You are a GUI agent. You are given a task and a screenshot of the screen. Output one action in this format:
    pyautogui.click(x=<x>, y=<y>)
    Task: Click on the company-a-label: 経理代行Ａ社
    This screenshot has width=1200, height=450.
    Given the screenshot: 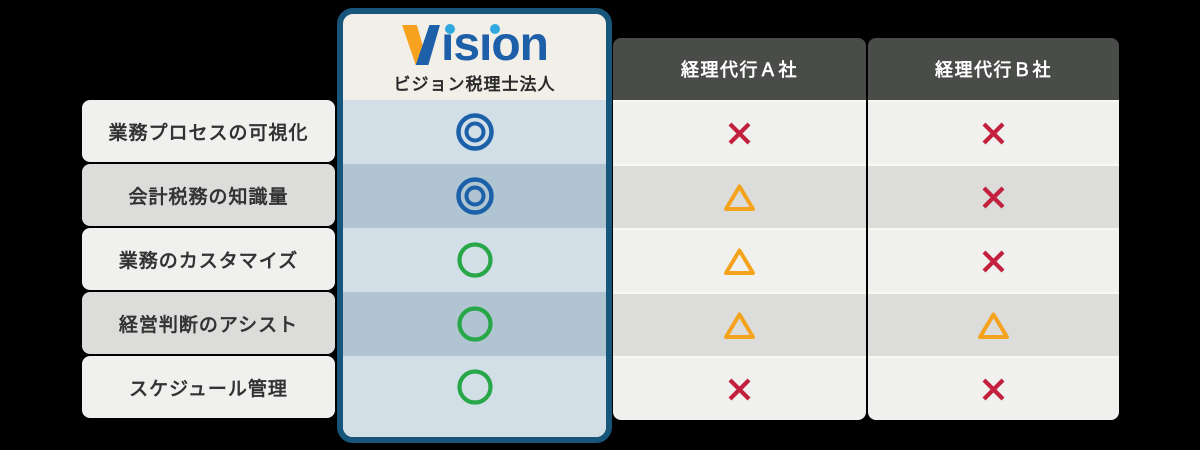 What is the action you would take?
    pyautogui.click(x=739, y=70)
    